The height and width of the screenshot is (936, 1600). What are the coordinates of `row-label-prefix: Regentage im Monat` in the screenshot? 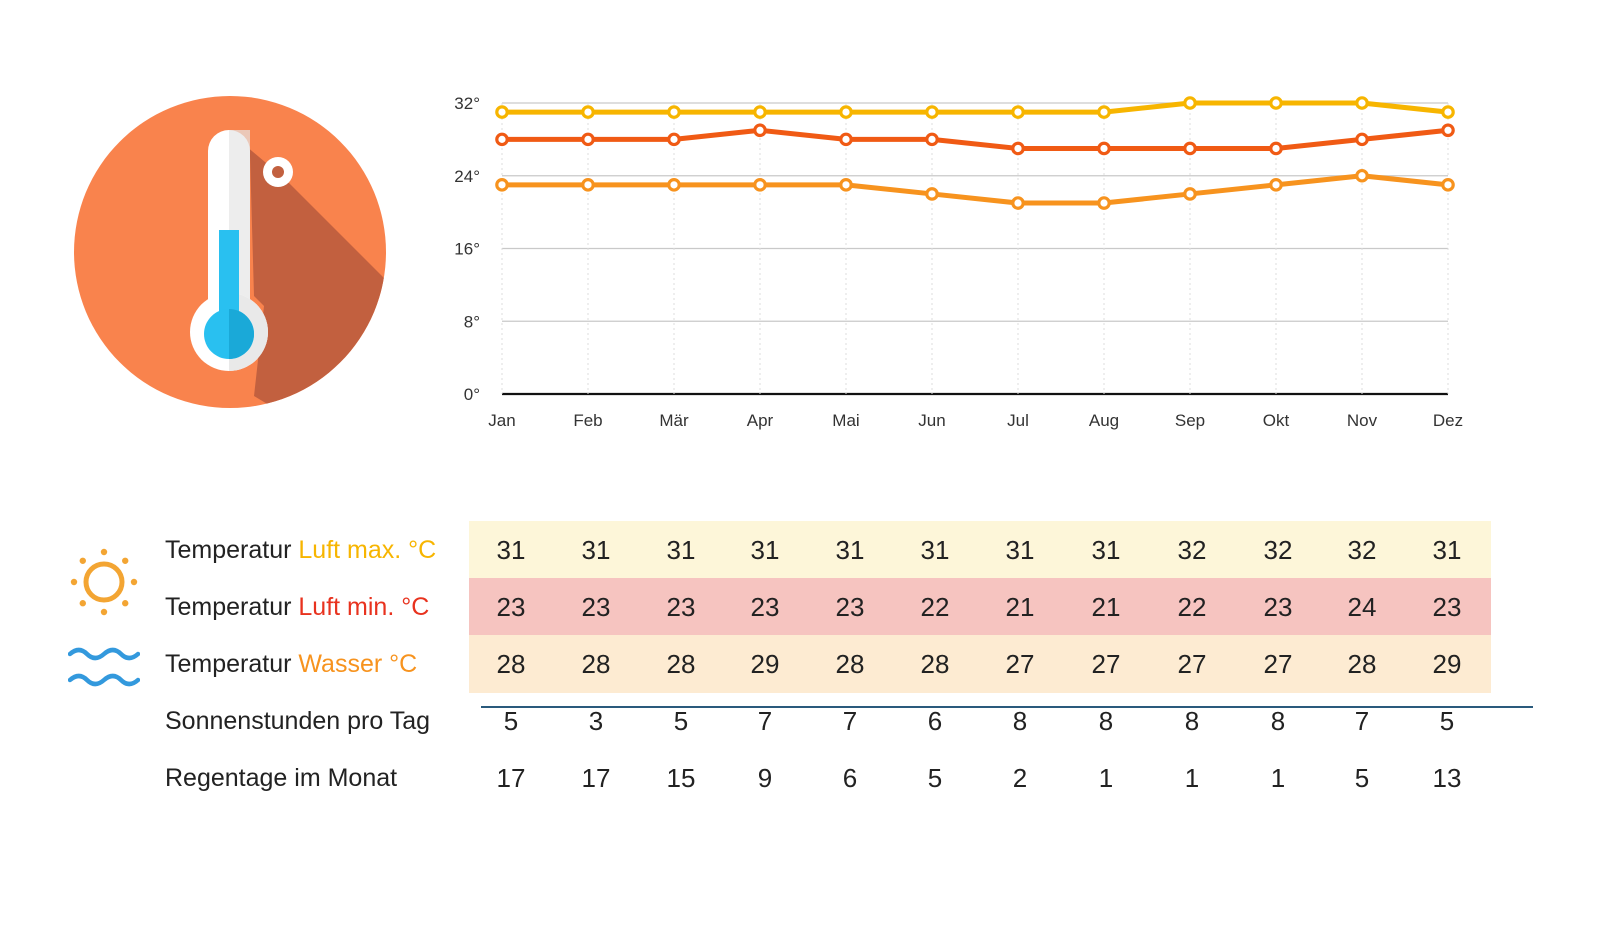 It's located at (281, 778).